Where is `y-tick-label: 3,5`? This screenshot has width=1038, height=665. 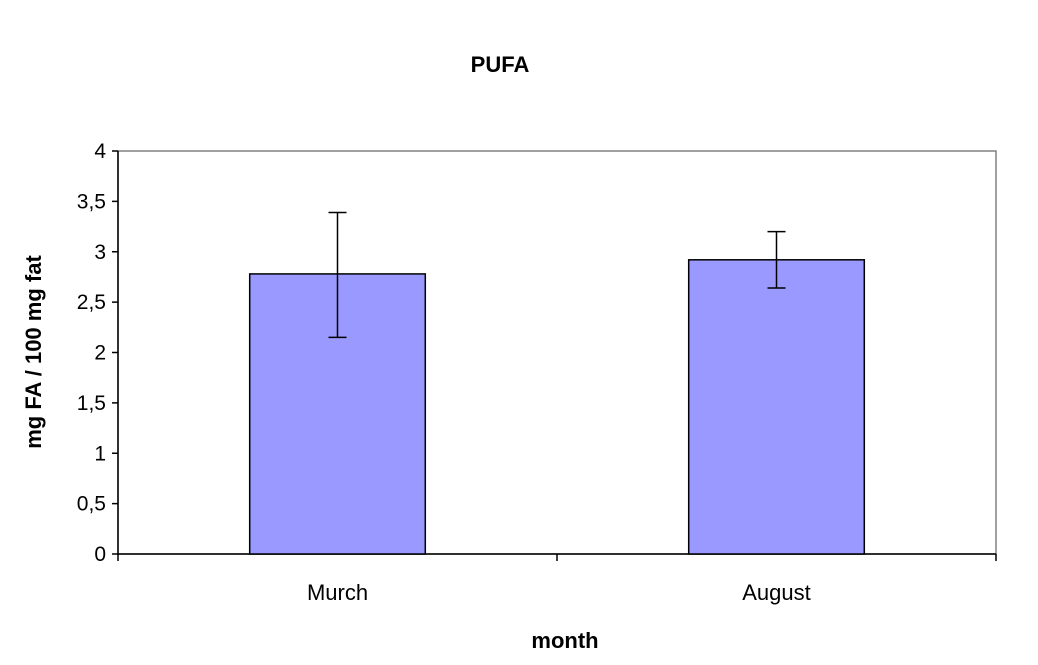
y-tick-label: 3,5 is located at coordinates (91, 201).